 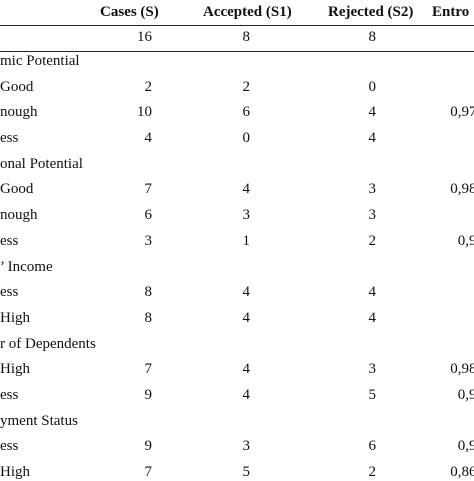 I want to click on cases-cell: 10, so click(x=144, y=112).